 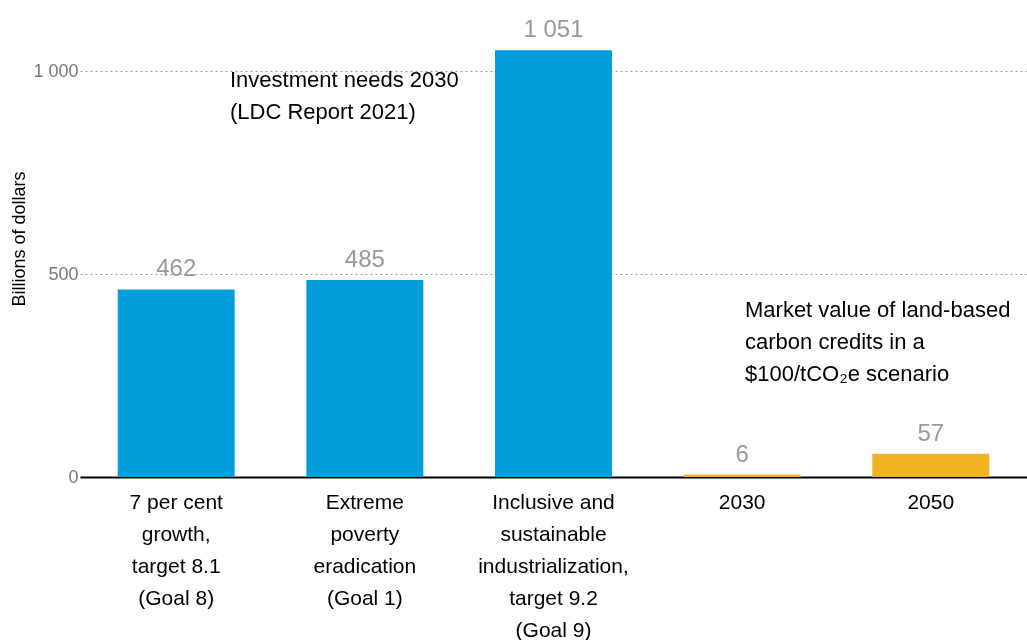 I want to click on y-tick-label: 0, so click(x=73, y=476).